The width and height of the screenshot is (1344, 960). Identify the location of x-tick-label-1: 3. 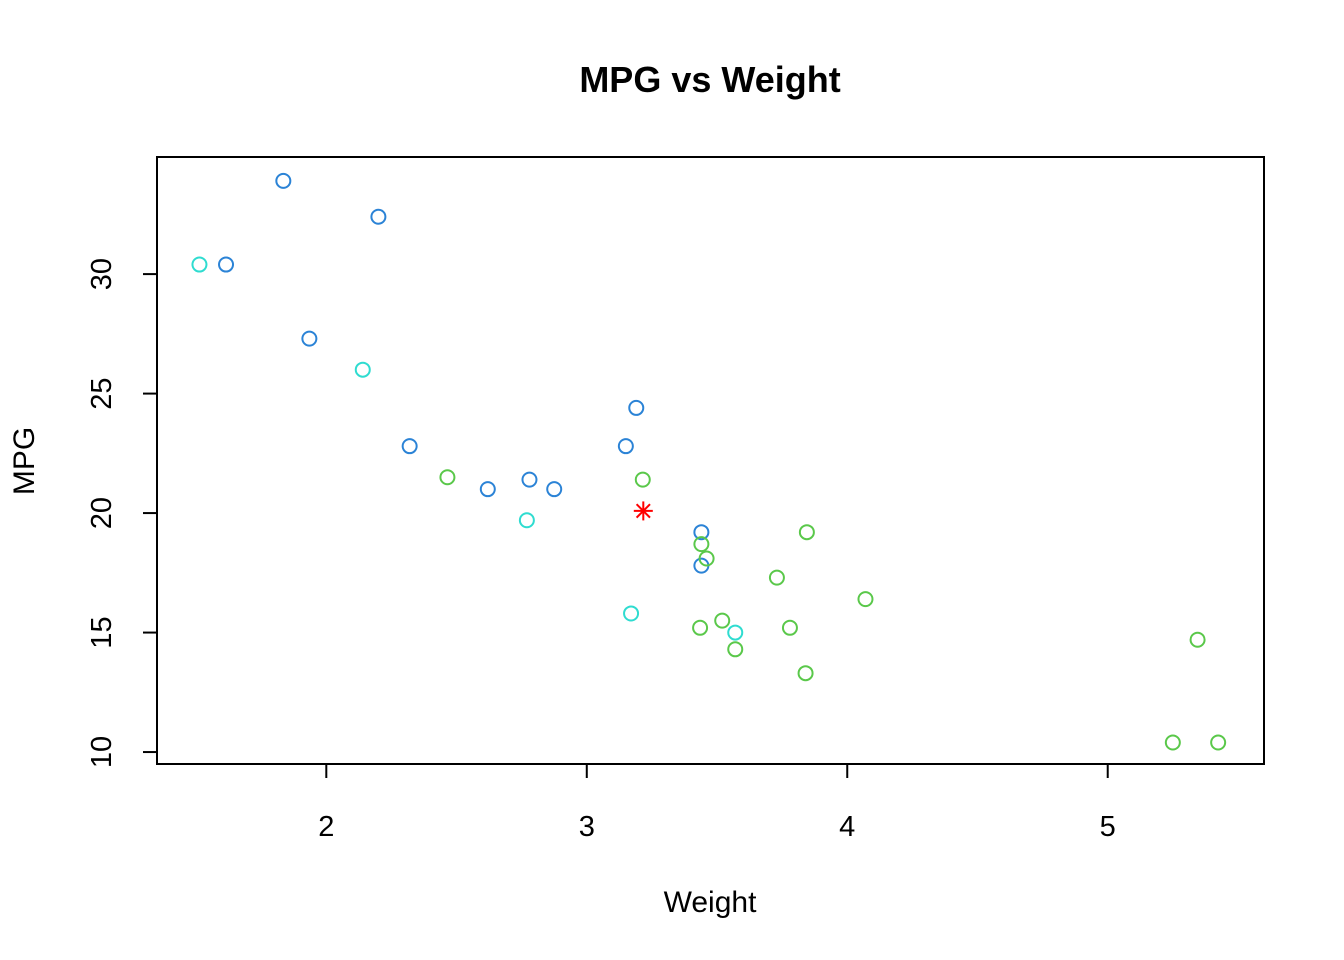
(587, 827).